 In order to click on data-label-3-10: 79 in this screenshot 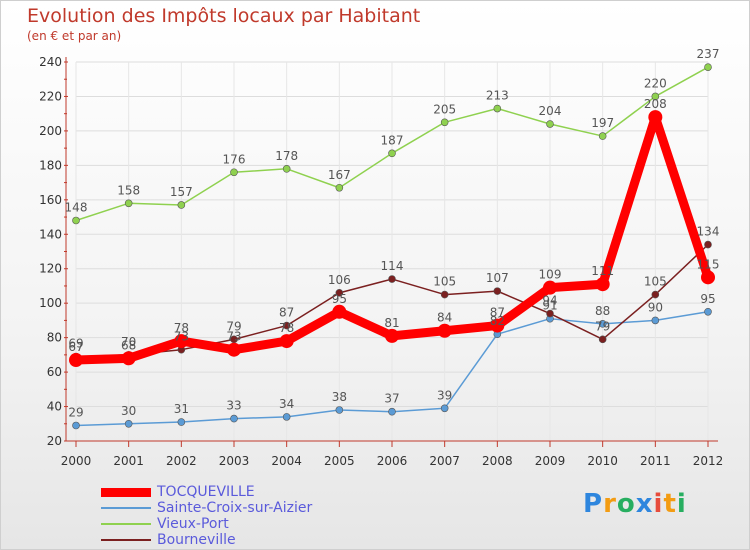, I will do `click(602, 326)`.